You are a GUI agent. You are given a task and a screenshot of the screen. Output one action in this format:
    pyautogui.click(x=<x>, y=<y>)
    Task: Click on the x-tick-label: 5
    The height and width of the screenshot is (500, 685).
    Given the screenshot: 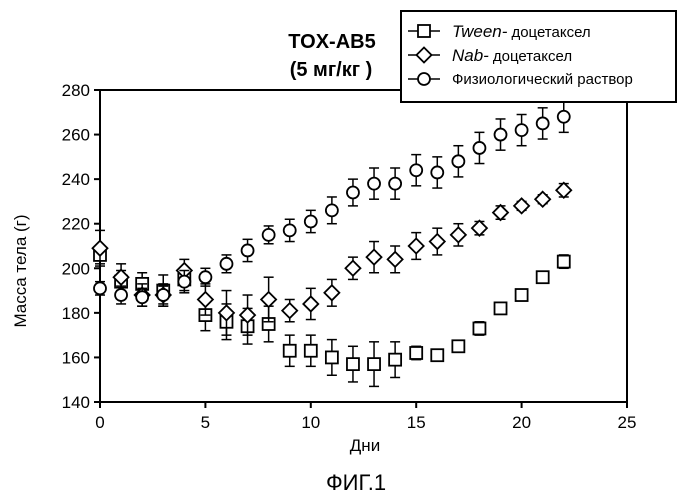 What is the action you would take?
    pyautogui.click(x=205, y=422)
    